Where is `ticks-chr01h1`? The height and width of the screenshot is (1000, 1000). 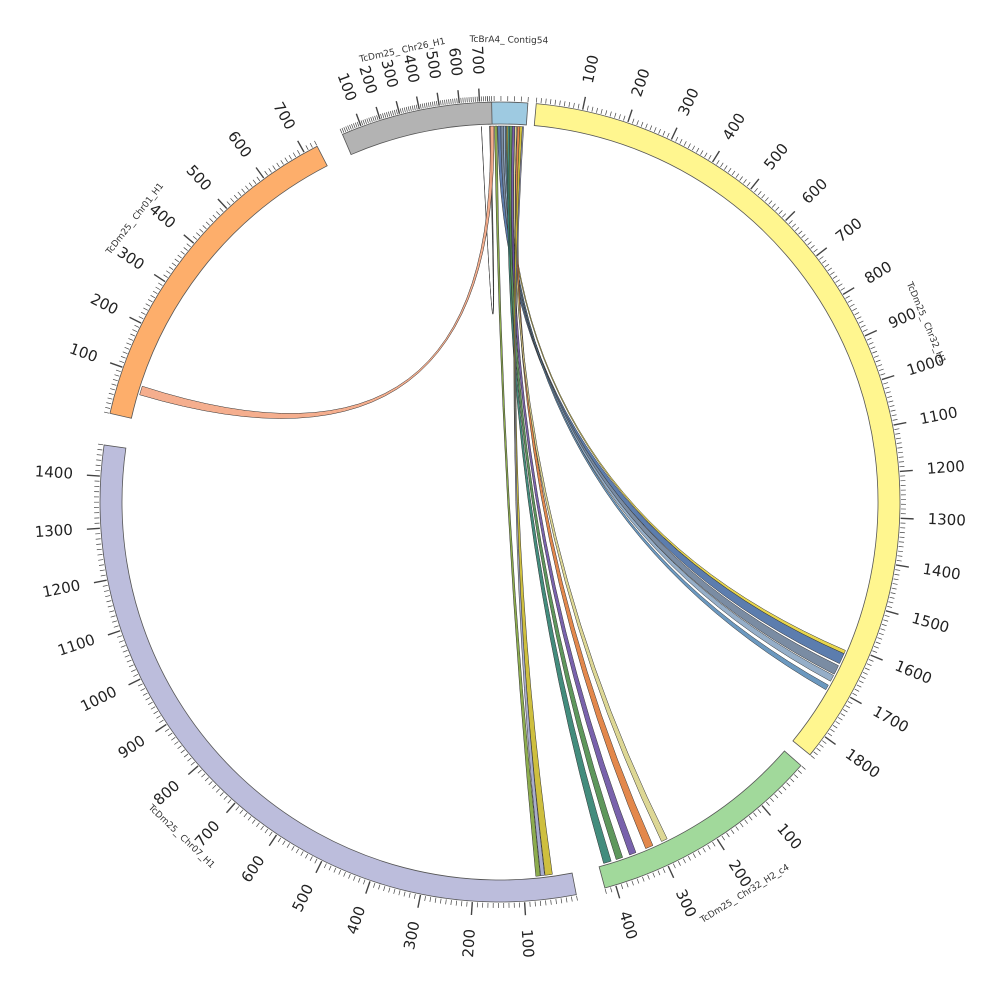 ticks-chr01h1 is located at coordinates (211, 277).